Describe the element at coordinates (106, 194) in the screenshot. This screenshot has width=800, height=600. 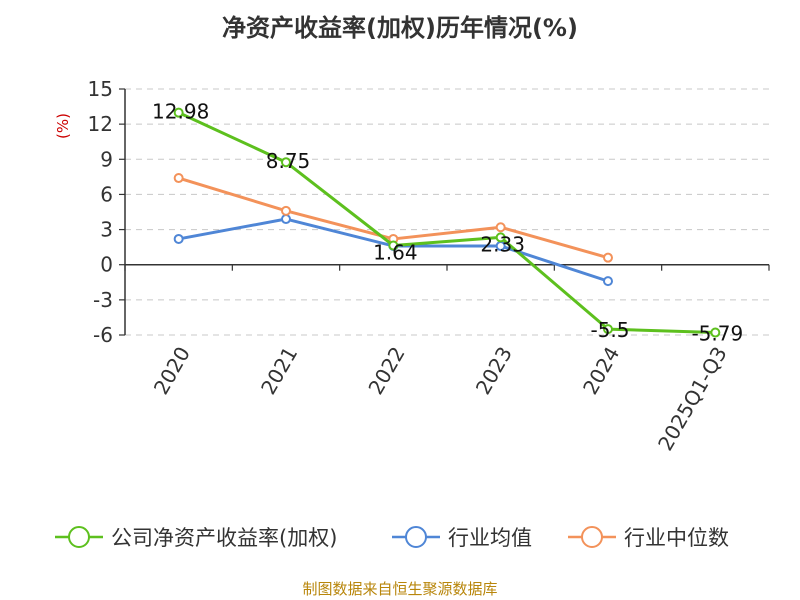
I see `y-tick-label-3: 6` at that location.